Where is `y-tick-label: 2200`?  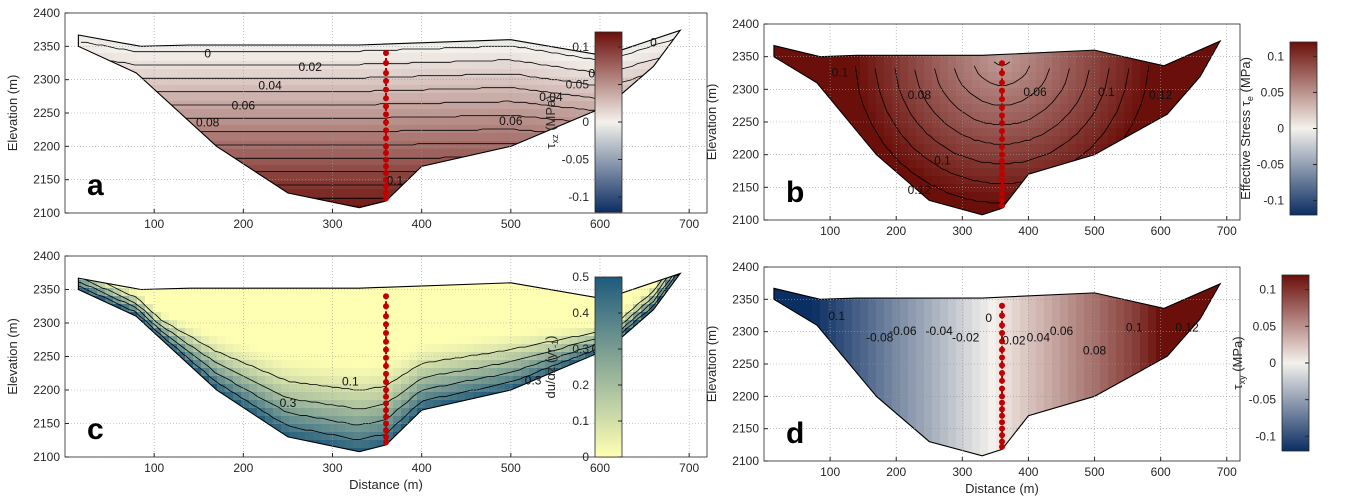
y-tick-label: 2200 is located at coordinates (46, 146).